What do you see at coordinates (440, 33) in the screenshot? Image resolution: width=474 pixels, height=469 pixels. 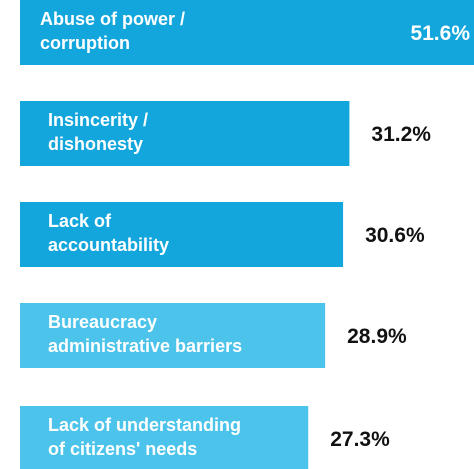 I see `value-label: 51.6%` at bounding box center [440, 33].